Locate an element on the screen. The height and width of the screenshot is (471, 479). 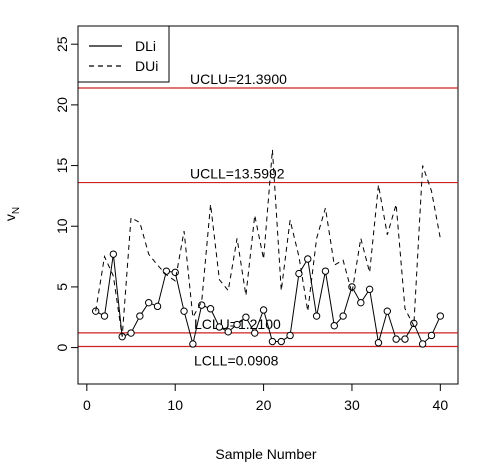
y-axis-title-subscript: N is located at coordinates (16, 210).